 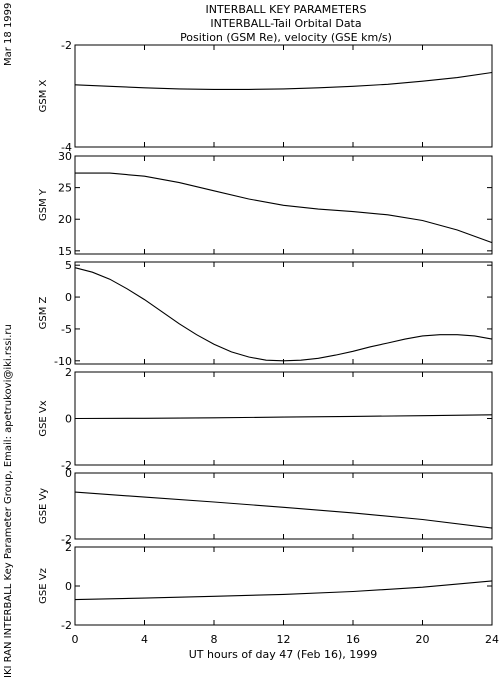 What do you see at coordinates (353, 639) in the screenshot?
I see `x-tick-label: 16` at bounding box center [353, 639].